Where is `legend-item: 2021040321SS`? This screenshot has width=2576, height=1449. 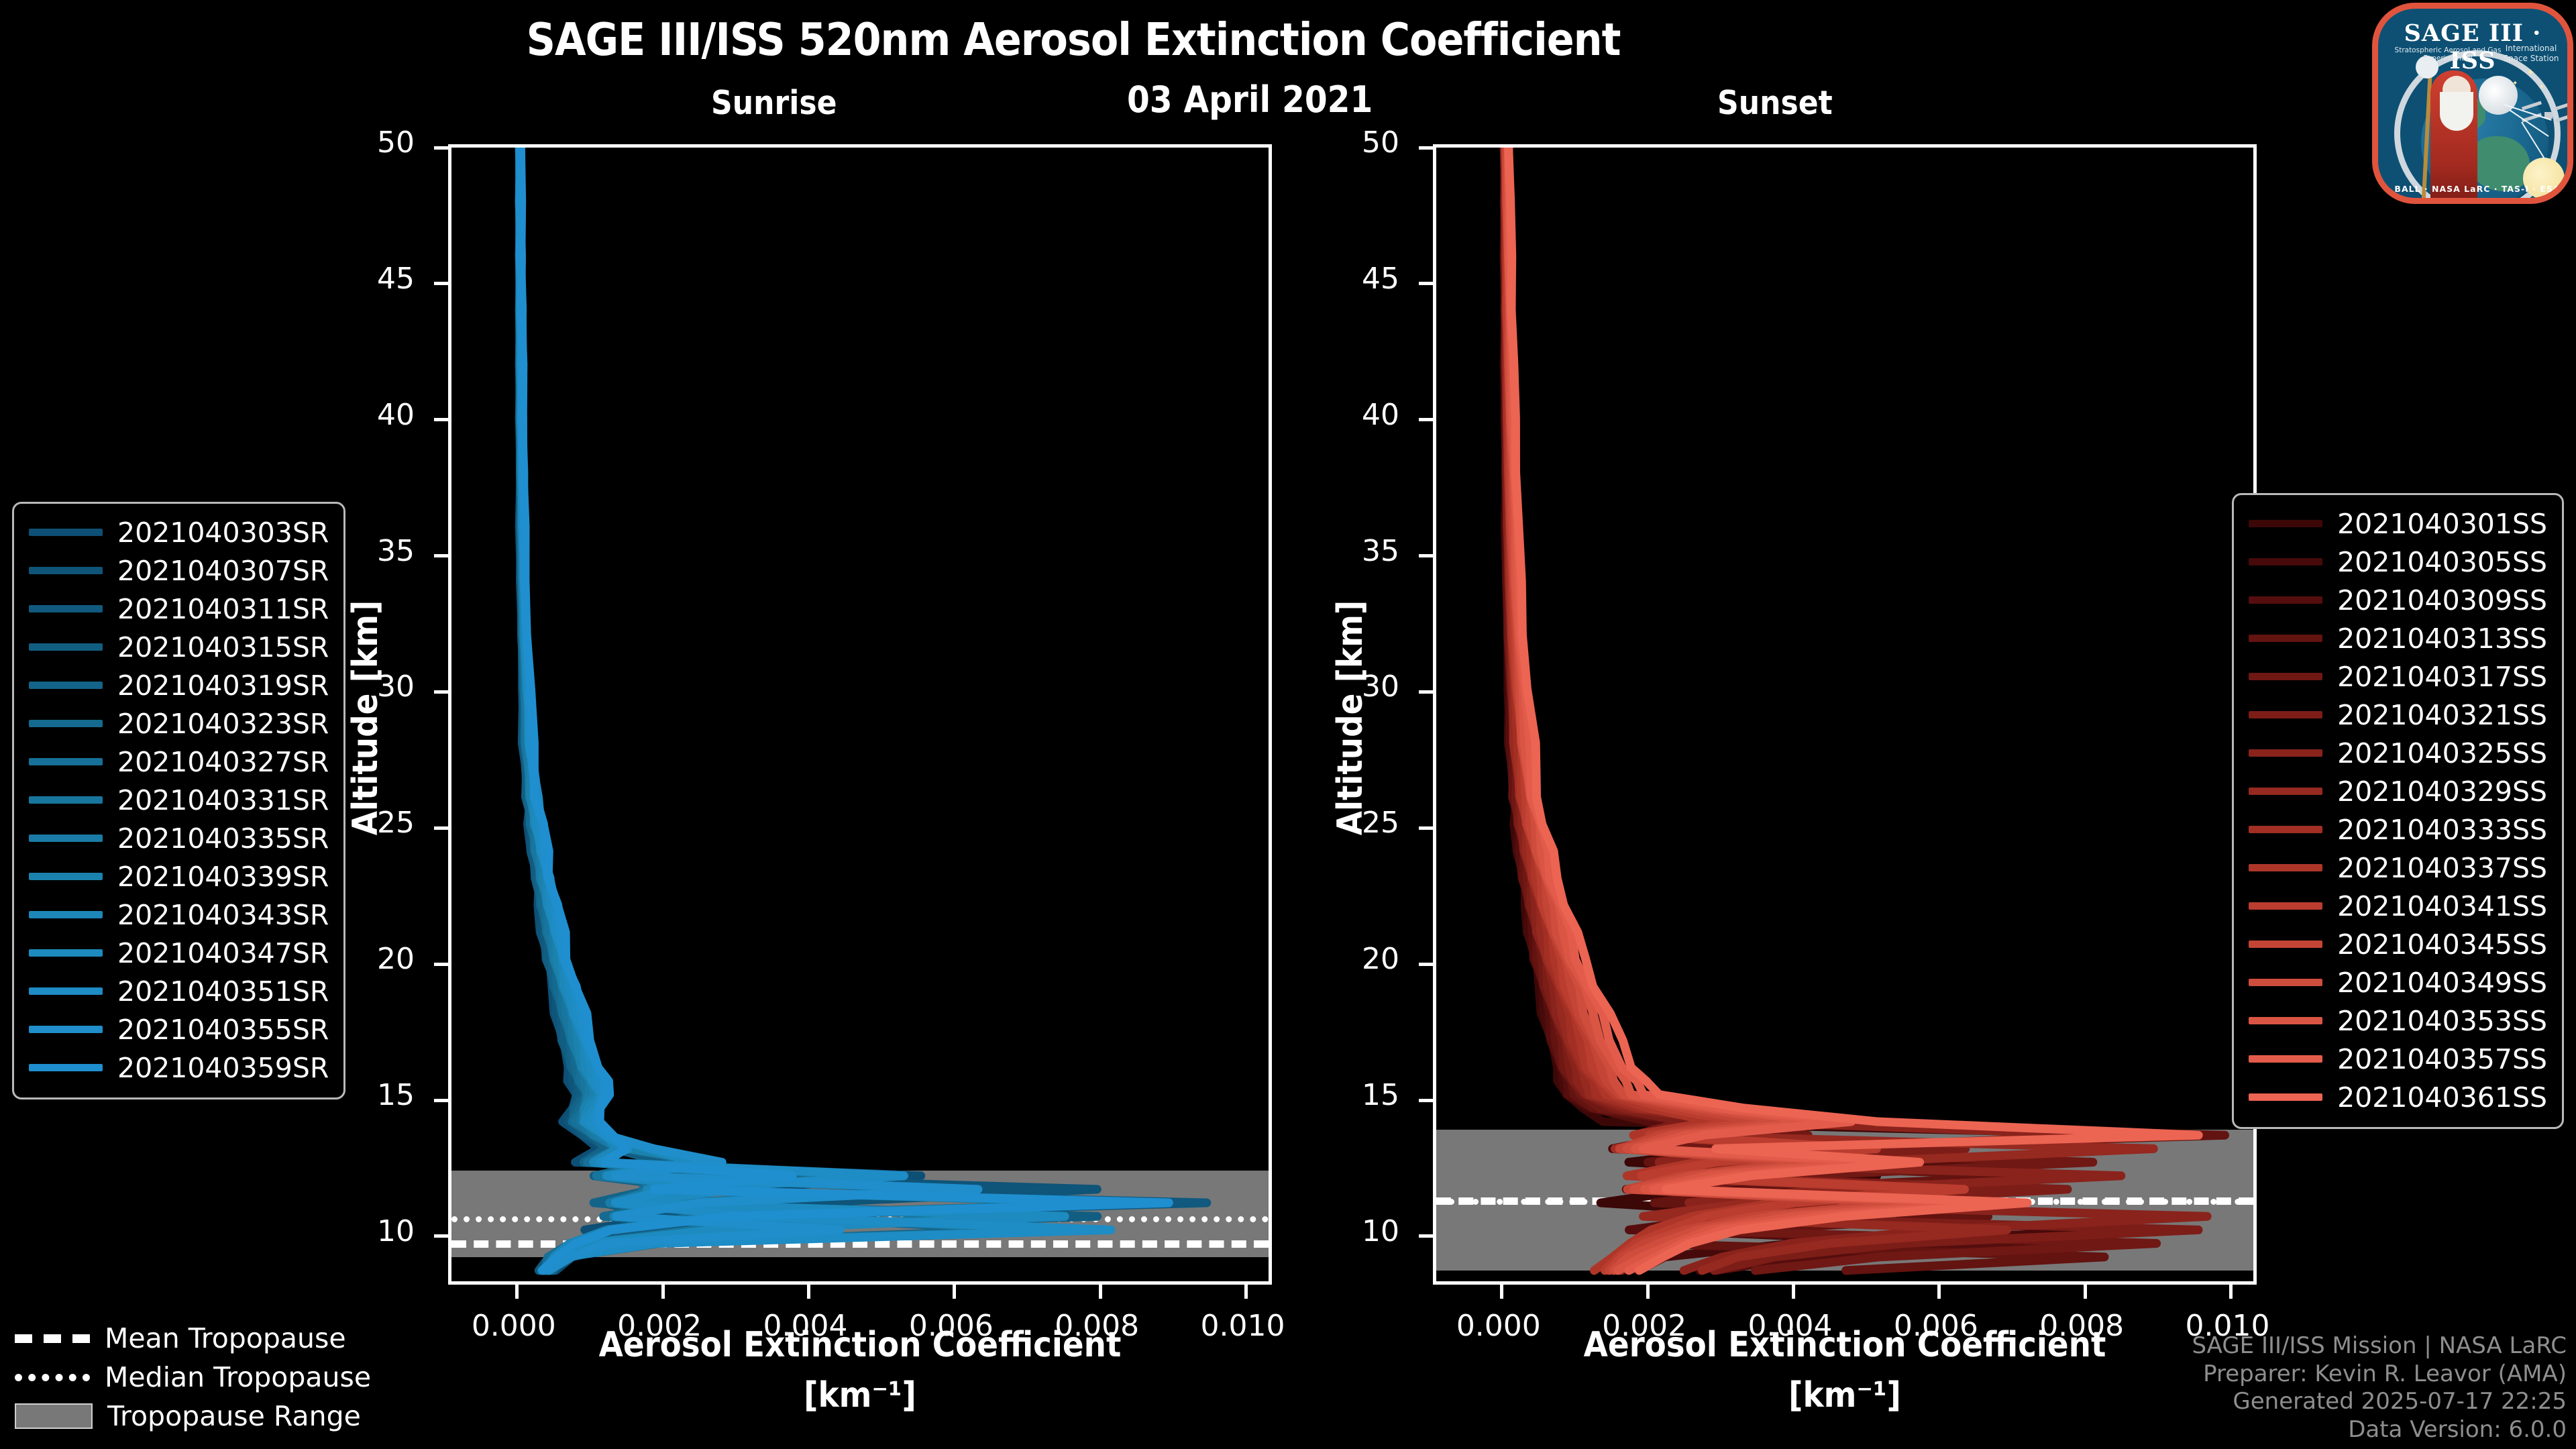 legend-item: 2021040321SS is located at coordinates (2398, 715).